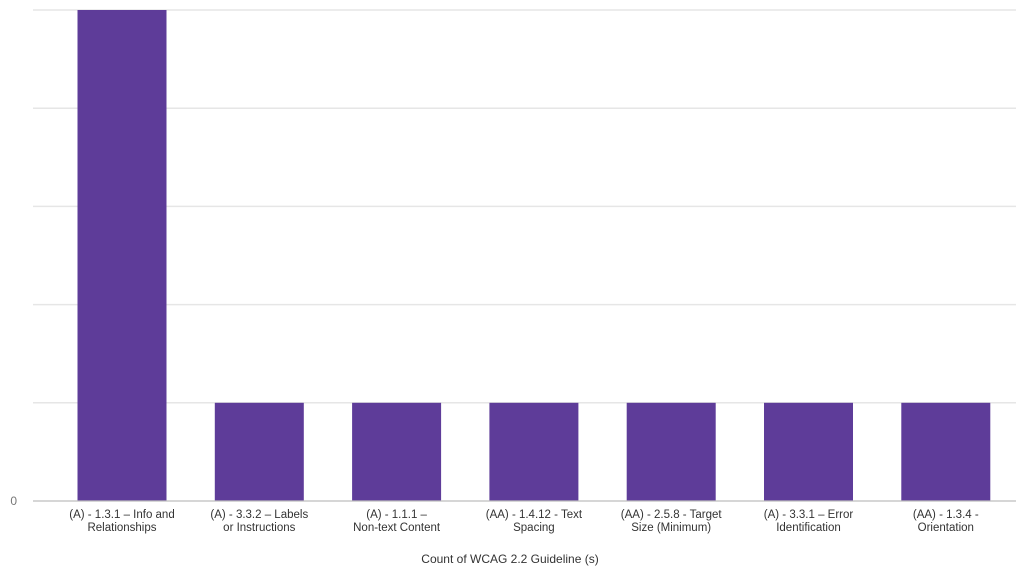 The height and width of the screenshot is (582, 1022). What do you see at coordinates (672, 515) in the screenshot?
I see `x-tick-label-line: (AA) - 2.5.8 - Target` at bounding box center [672, 515].